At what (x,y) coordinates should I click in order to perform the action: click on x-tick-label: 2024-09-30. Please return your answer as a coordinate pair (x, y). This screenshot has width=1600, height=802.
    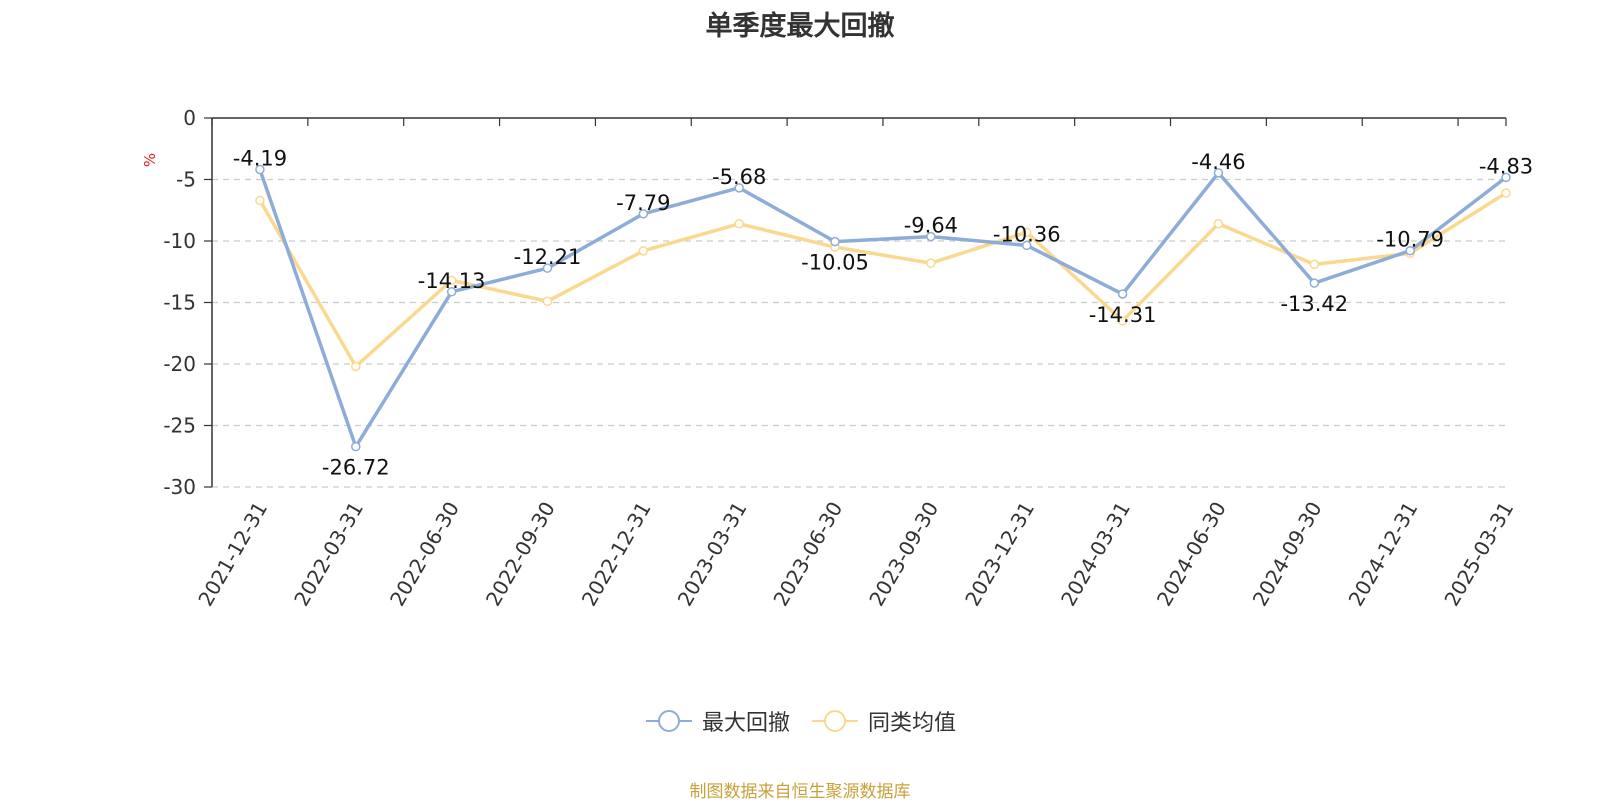
    Looking at the image, I should click on (1287, 554).